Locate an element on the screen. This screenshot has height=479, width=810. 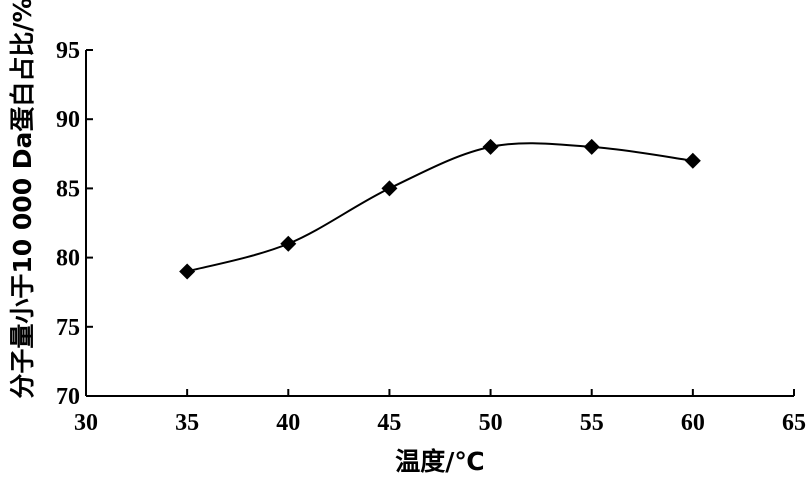
x-axis-title: 温度/℃ is located at coordinates (439, 461).